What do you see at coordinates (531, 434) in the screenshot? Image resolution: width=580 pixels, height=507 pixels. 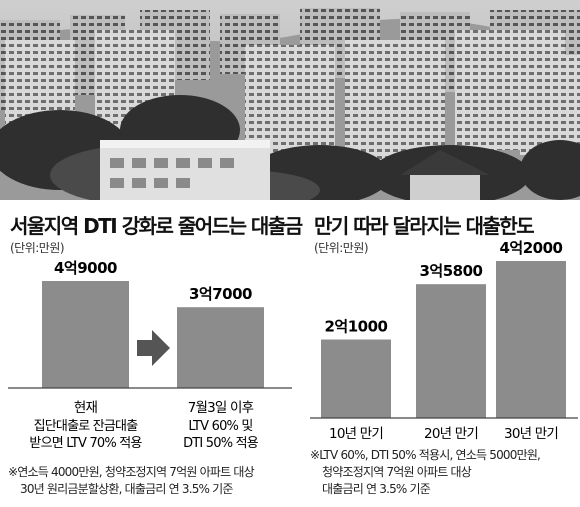 I see `category-label-2: 30년 만기` at bounding box center [531, 434].